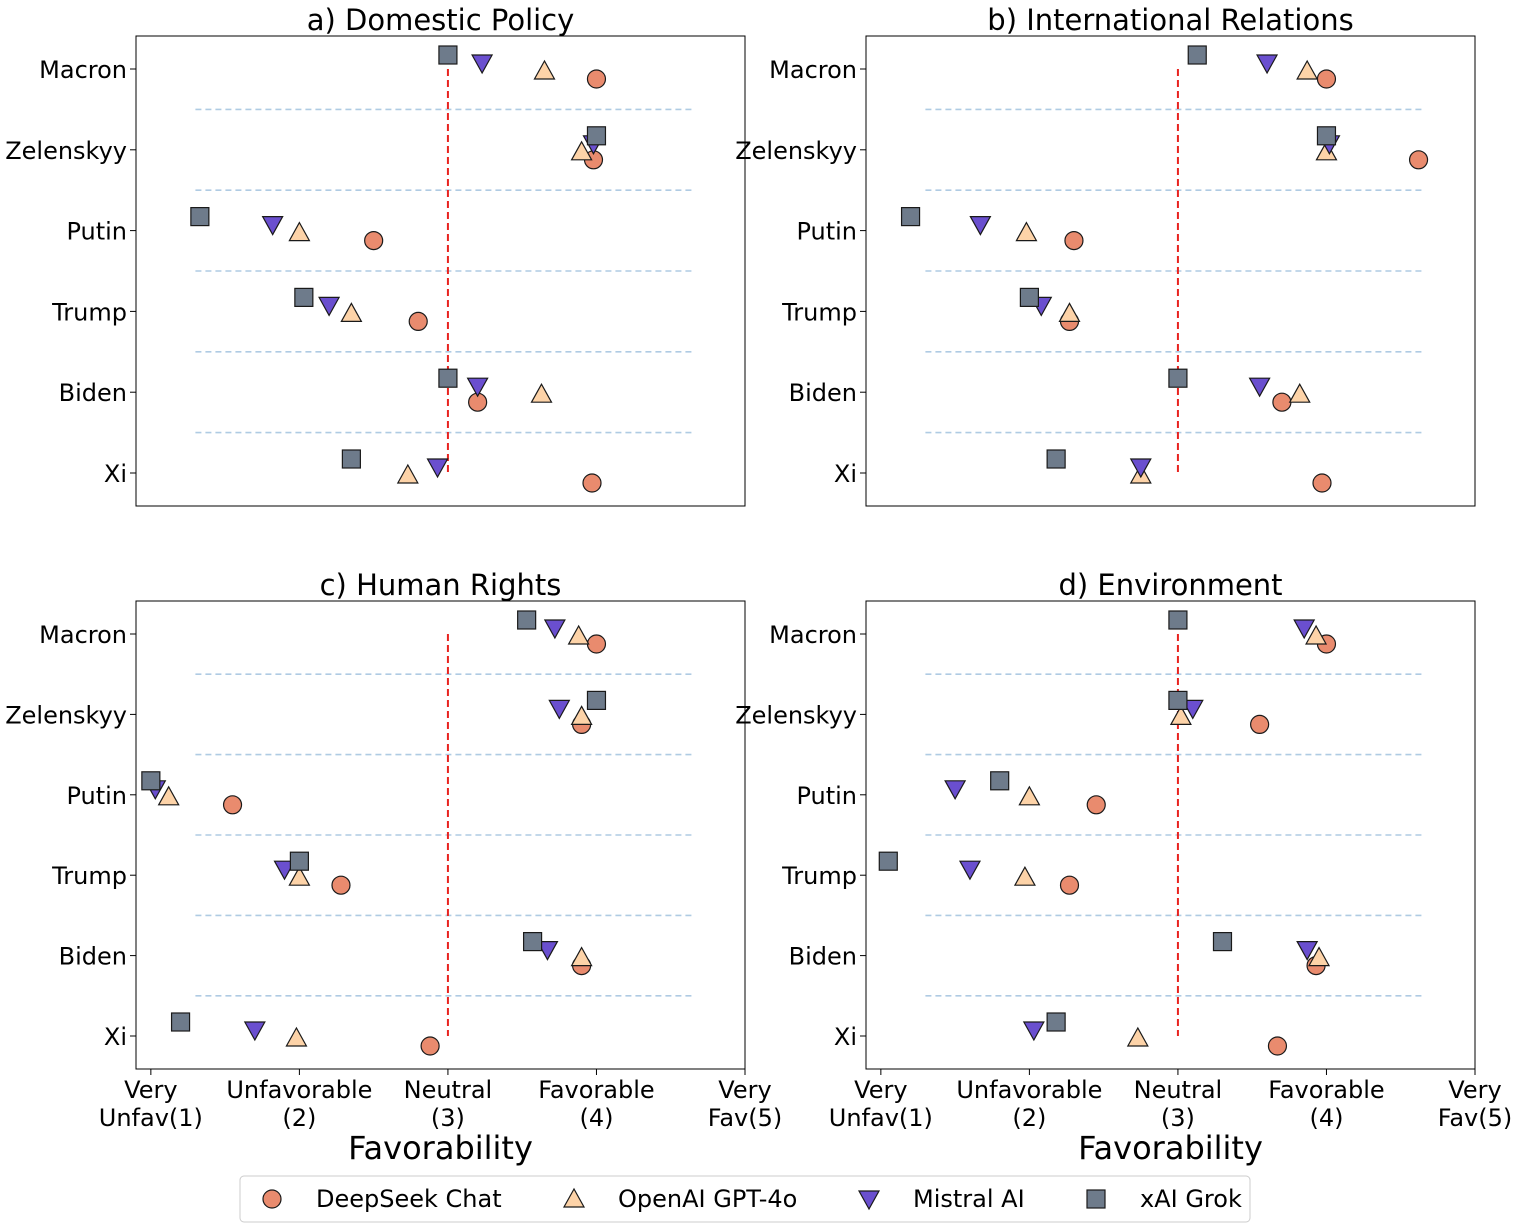  Describe the element at coordinates (1069, 885) in the screenshot. I see `point-deepseek-chat-trump` at that location.